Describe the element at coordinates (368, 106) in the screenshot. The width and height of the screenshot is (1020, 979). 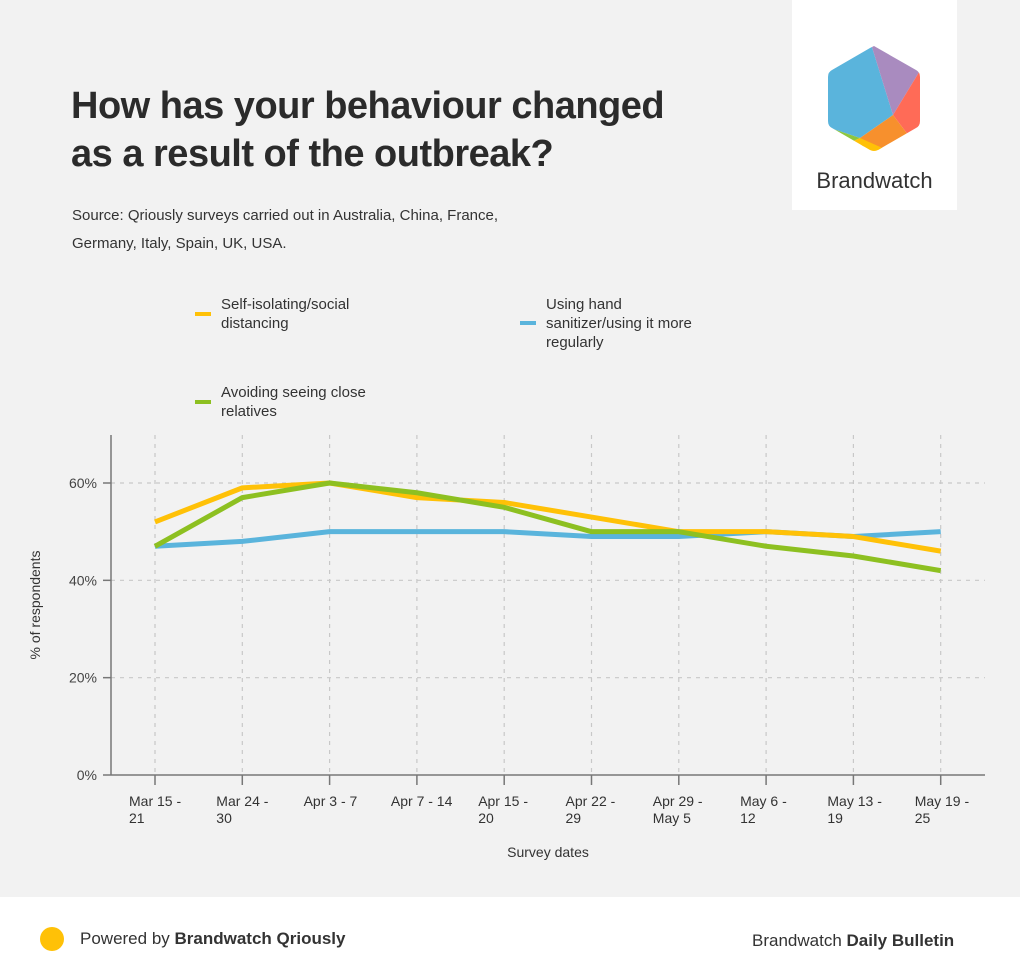
I see `title-line-1: How has your behaviour changed` at that location.